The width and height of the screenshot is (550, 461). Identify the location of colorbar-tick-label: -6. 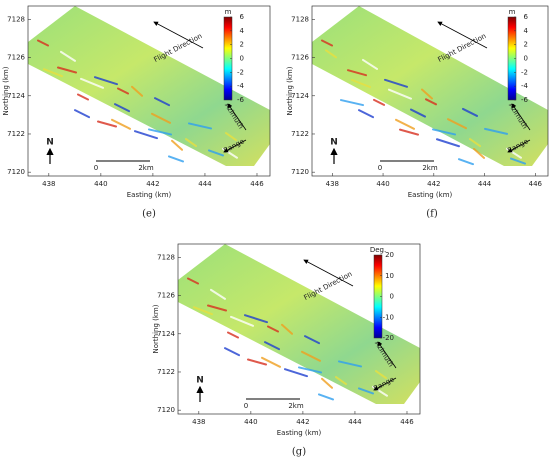
(241, 100).